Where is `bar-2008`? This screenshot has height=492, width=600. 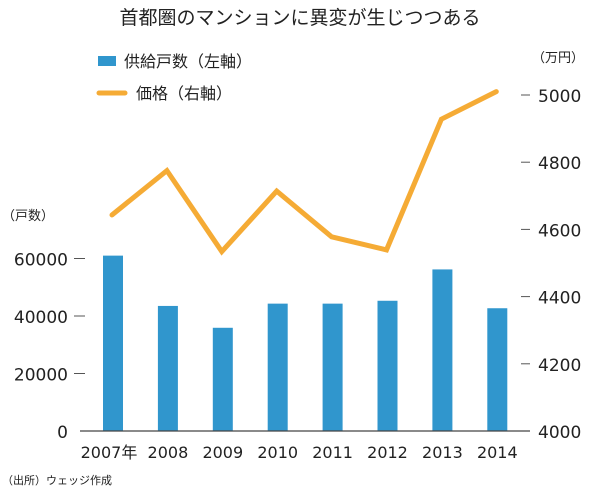
bar-2008 is located at coordinates (167, 368).